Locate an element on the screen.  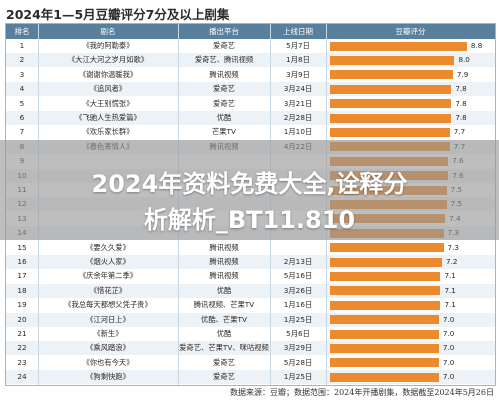
cell-date: 2月13日 is located at coordinates (298, 261).